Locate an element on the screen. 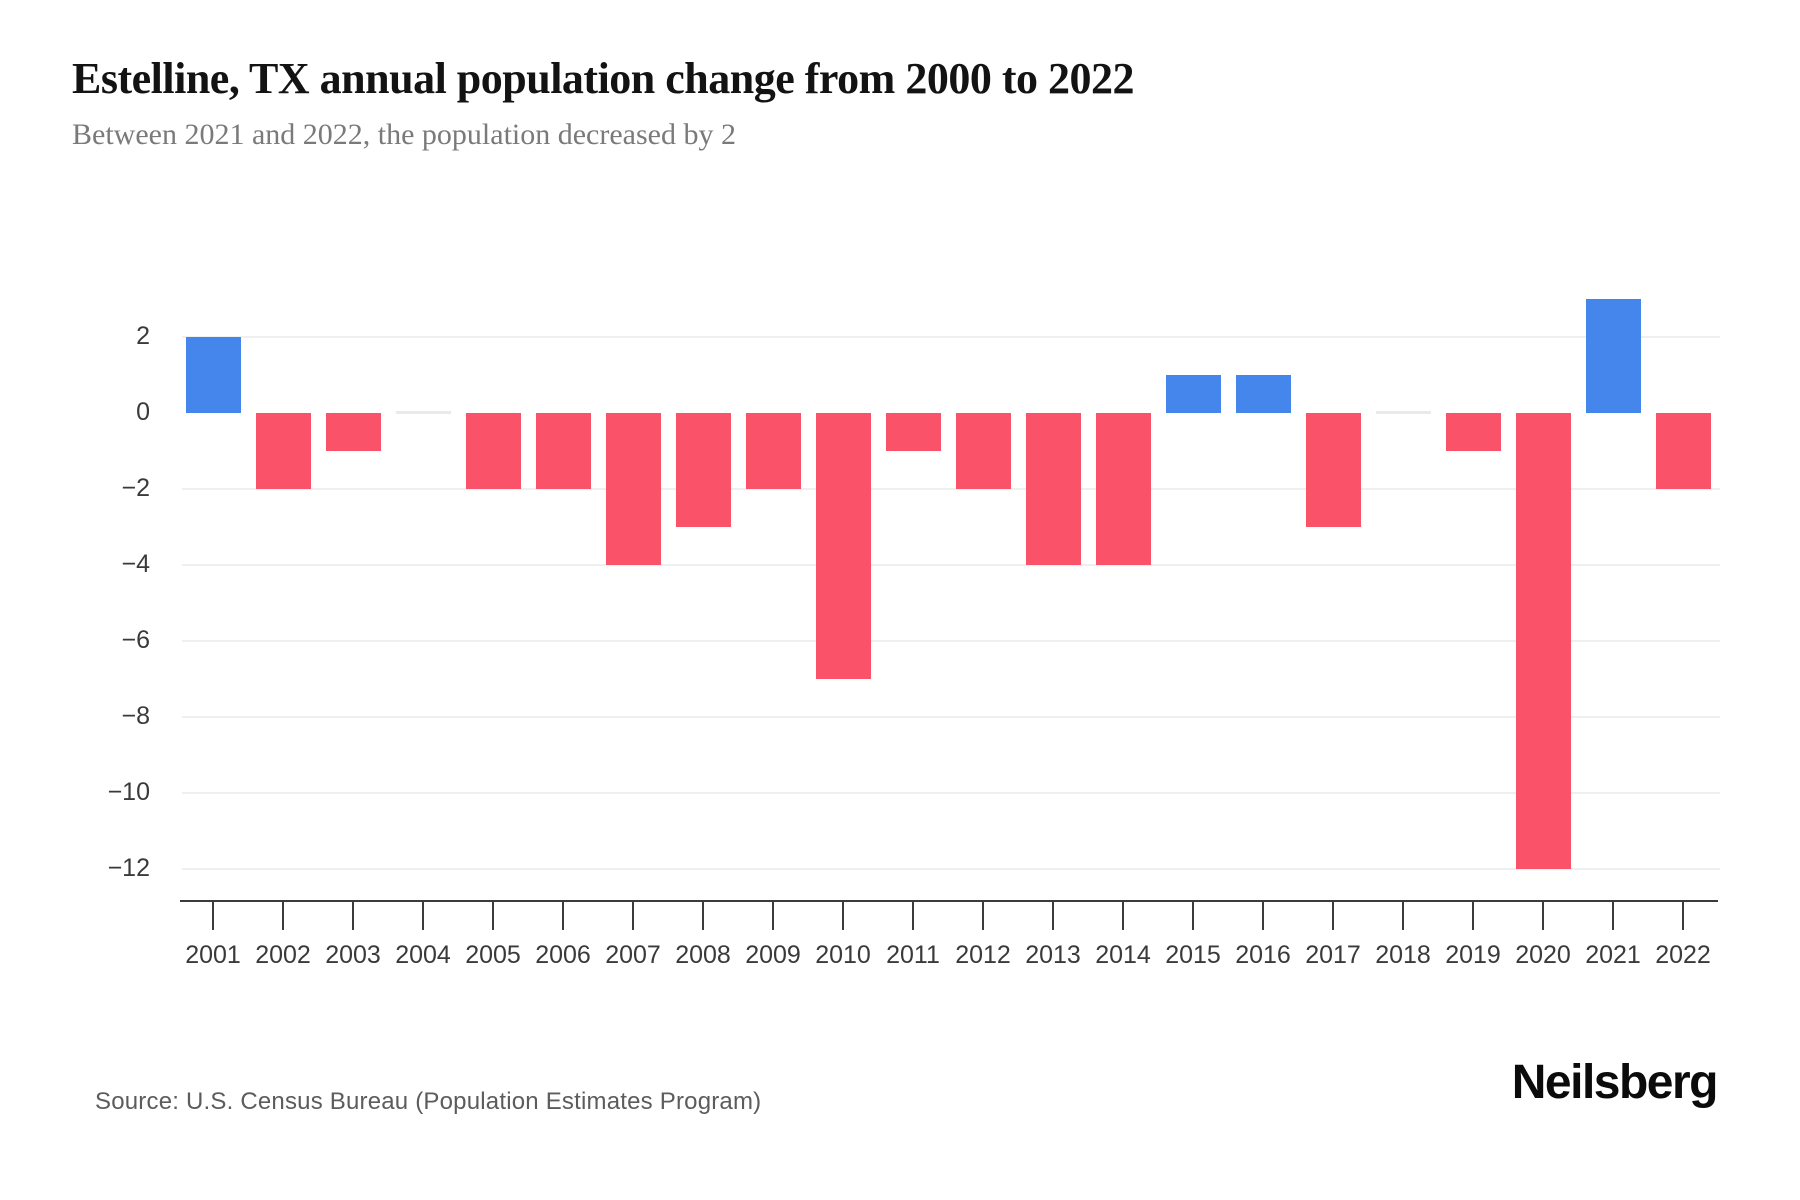  x-axis-label-2022: 2022 is located at coordinates (1683, 955).